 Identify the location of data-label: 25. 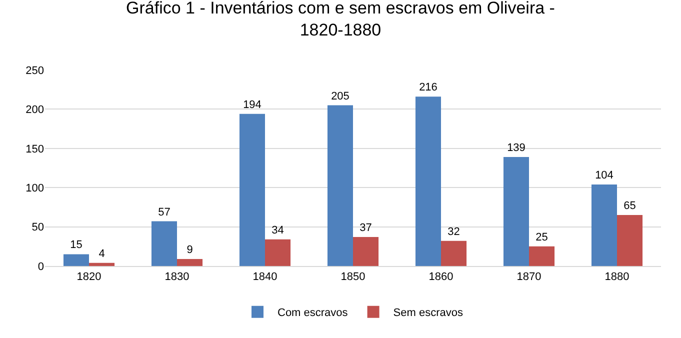
(542, 237).